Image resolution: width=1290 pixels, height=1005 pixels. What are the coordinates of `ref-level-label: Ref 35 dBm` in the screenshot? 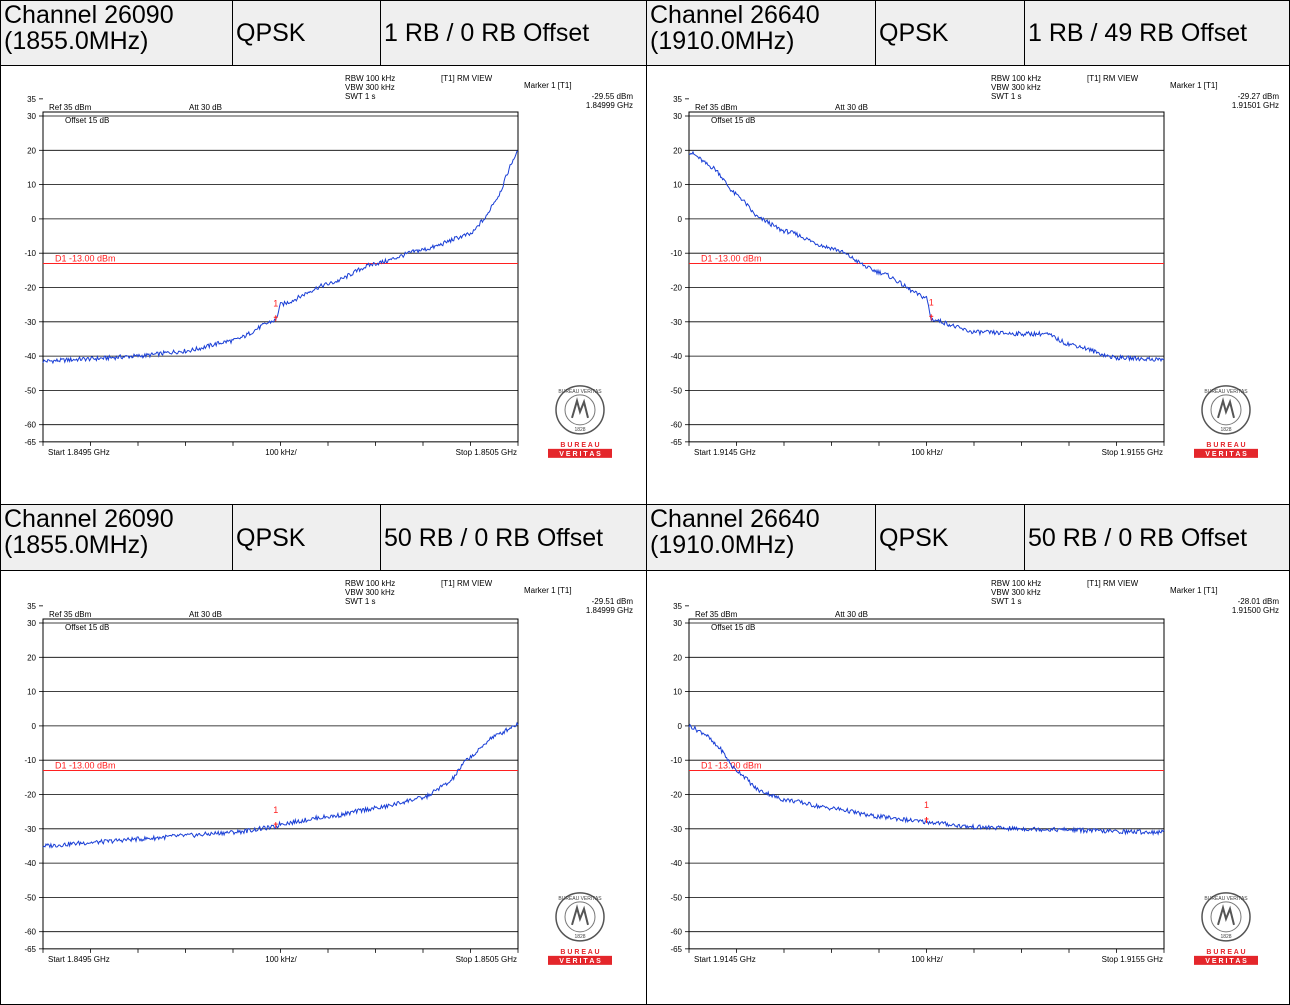 It's located at (70, 107).